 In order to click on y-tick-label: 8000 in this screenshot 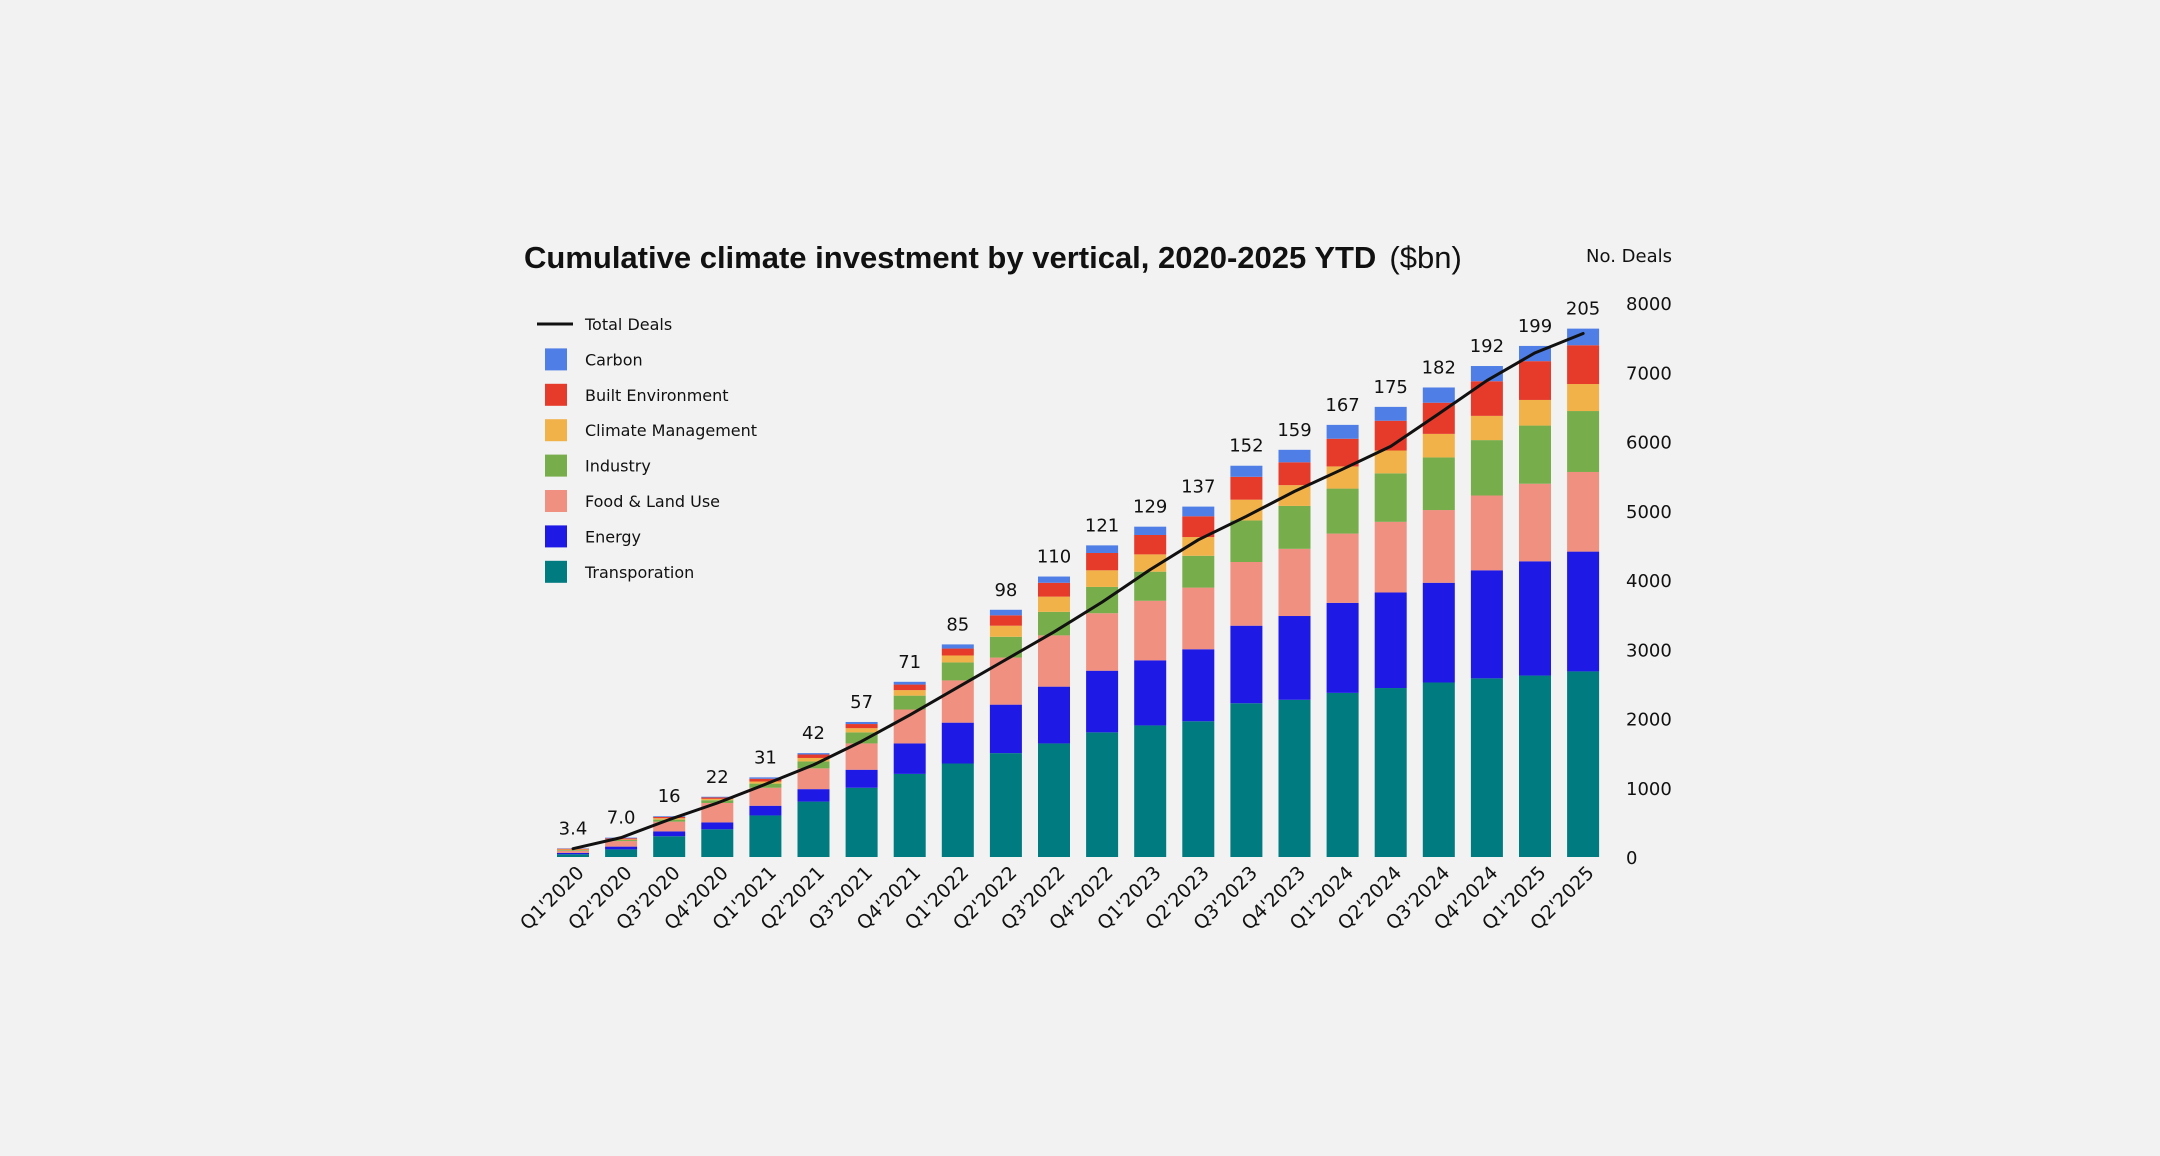, I will do `click(1649, 304)`.